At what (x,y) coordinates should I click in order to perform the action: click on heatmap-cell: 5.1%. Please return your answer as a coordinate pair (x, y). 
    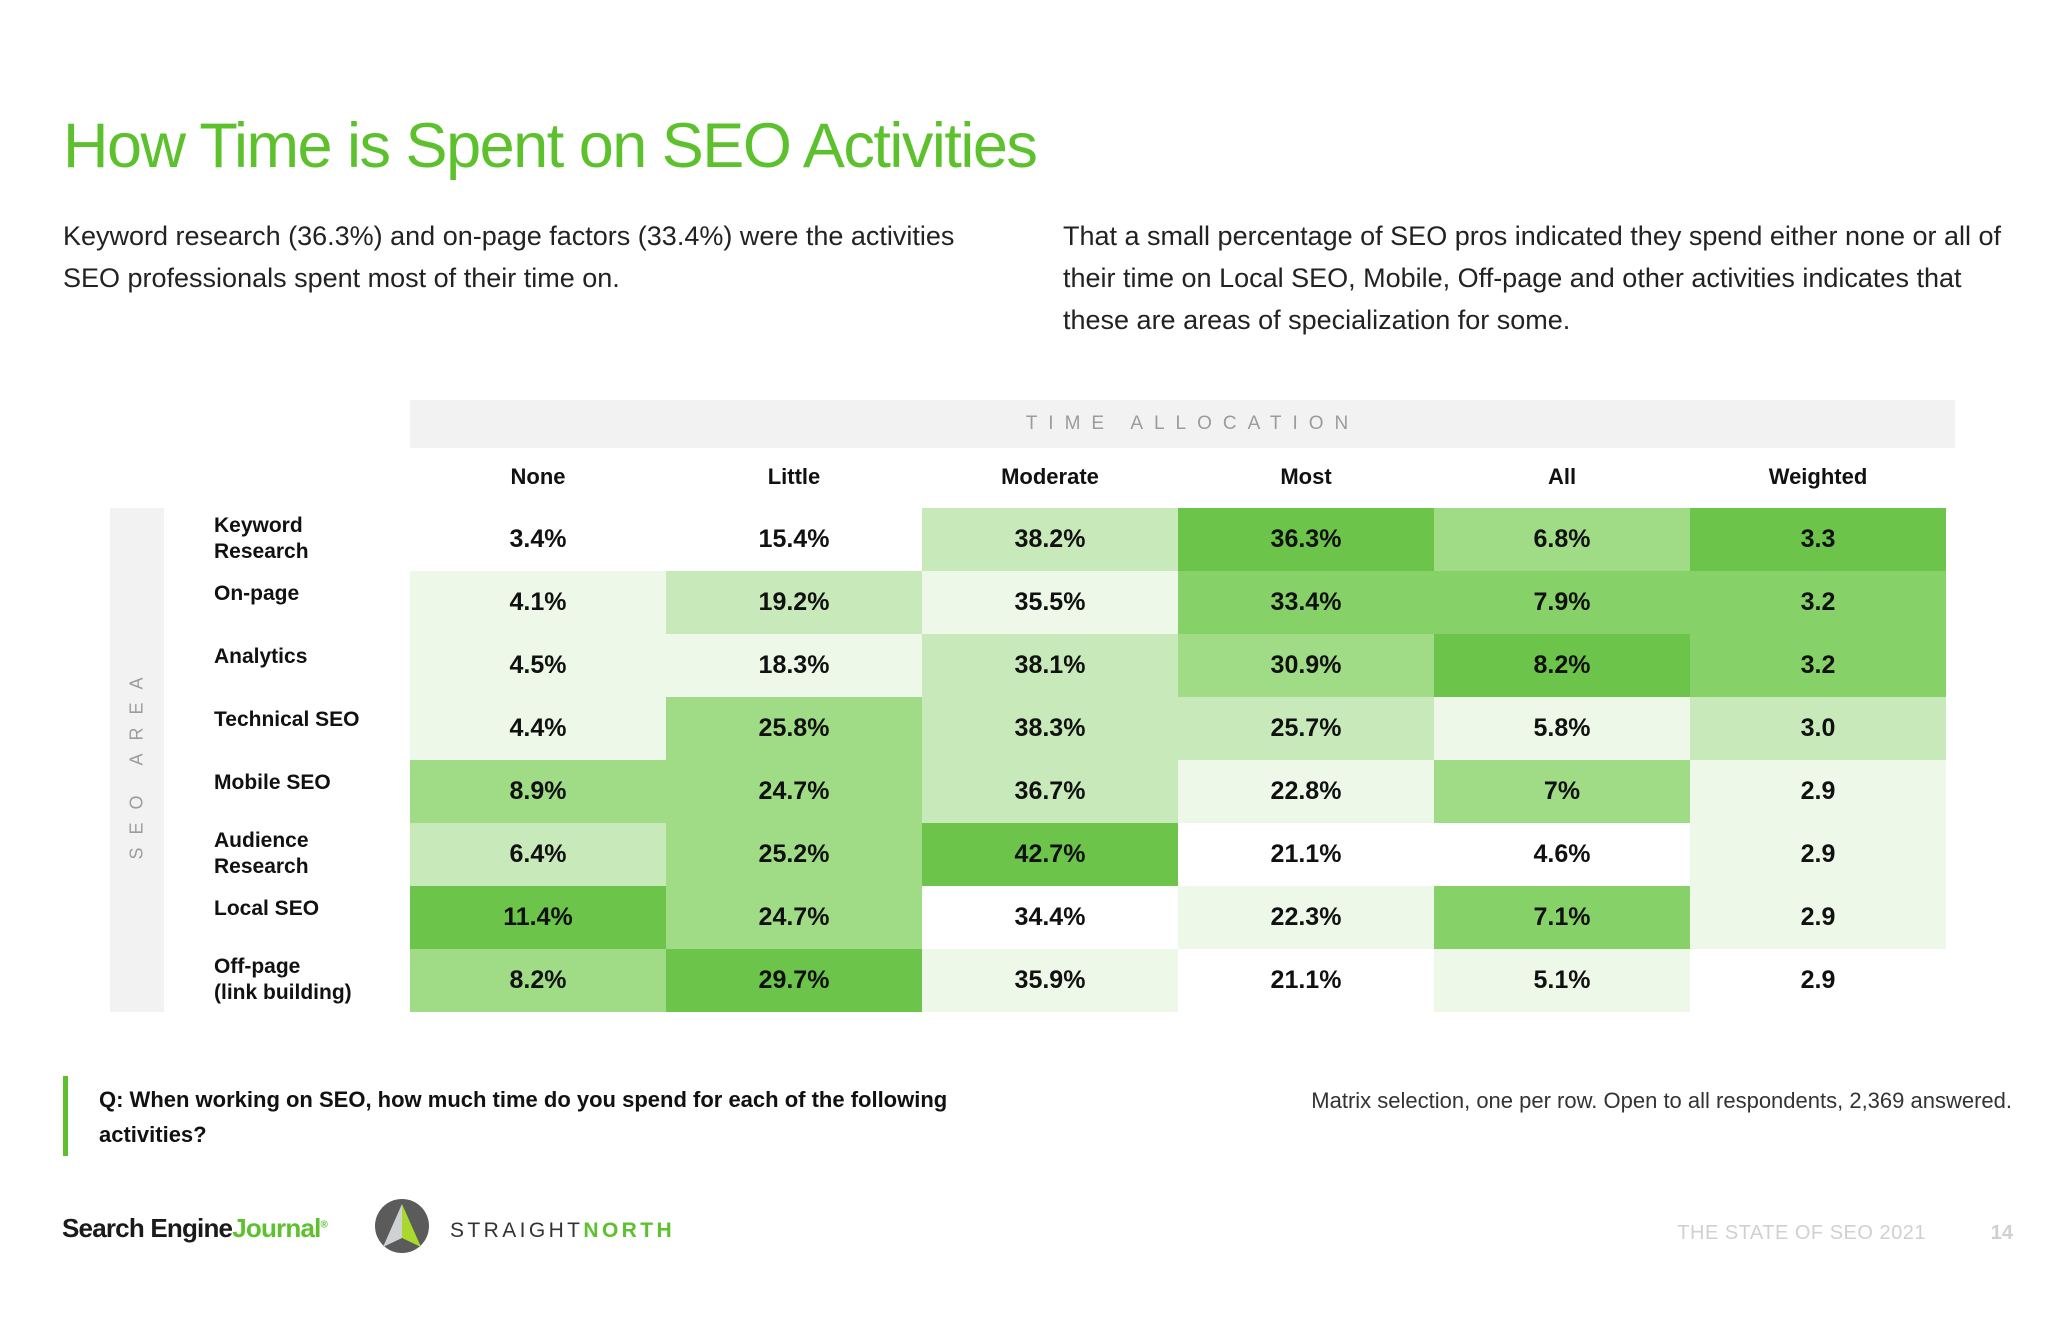
    Looking at the image, I should click on (1562, 980).